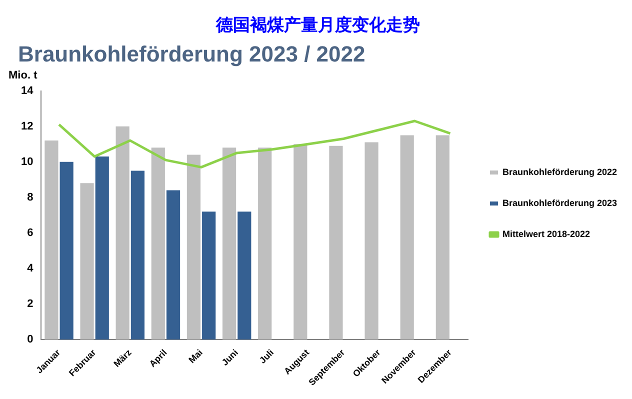 This screenshot has height=399, width=632. Describe the element at coordinates (30, 197) in the screenshot. I see `y-tick-label: 8` at that location.